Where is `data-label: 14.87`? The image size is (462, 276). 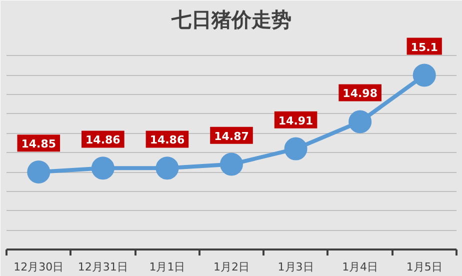
data-label: 14.87 is located at coordinates (231, 136).